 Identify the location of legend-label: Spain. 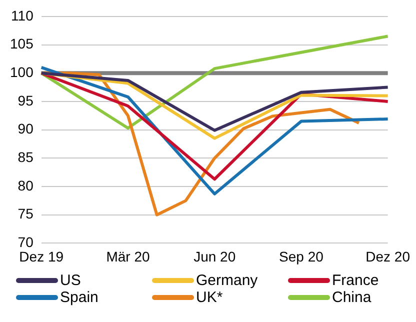
(79, 297).